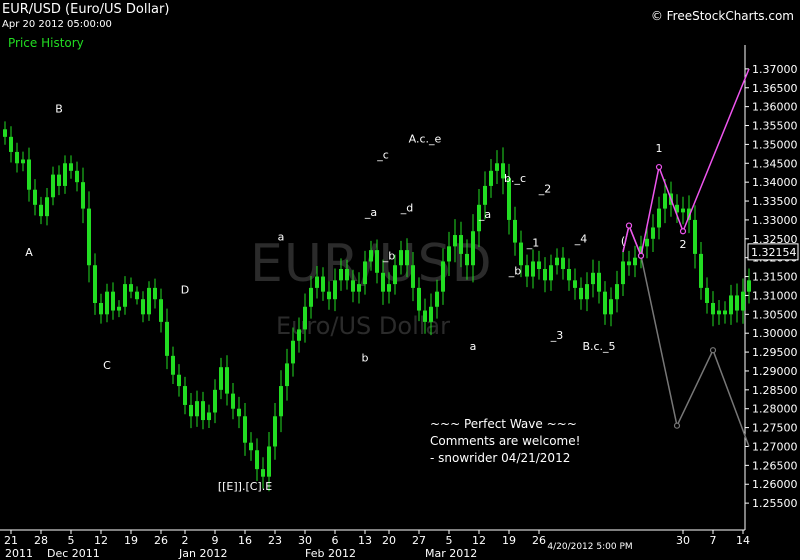 The width and height of the screenshot is (800, 560). Describe the element at coordinates (775, 126) in the screenshot. I see `y-tick-label: 1.35500` at that location.